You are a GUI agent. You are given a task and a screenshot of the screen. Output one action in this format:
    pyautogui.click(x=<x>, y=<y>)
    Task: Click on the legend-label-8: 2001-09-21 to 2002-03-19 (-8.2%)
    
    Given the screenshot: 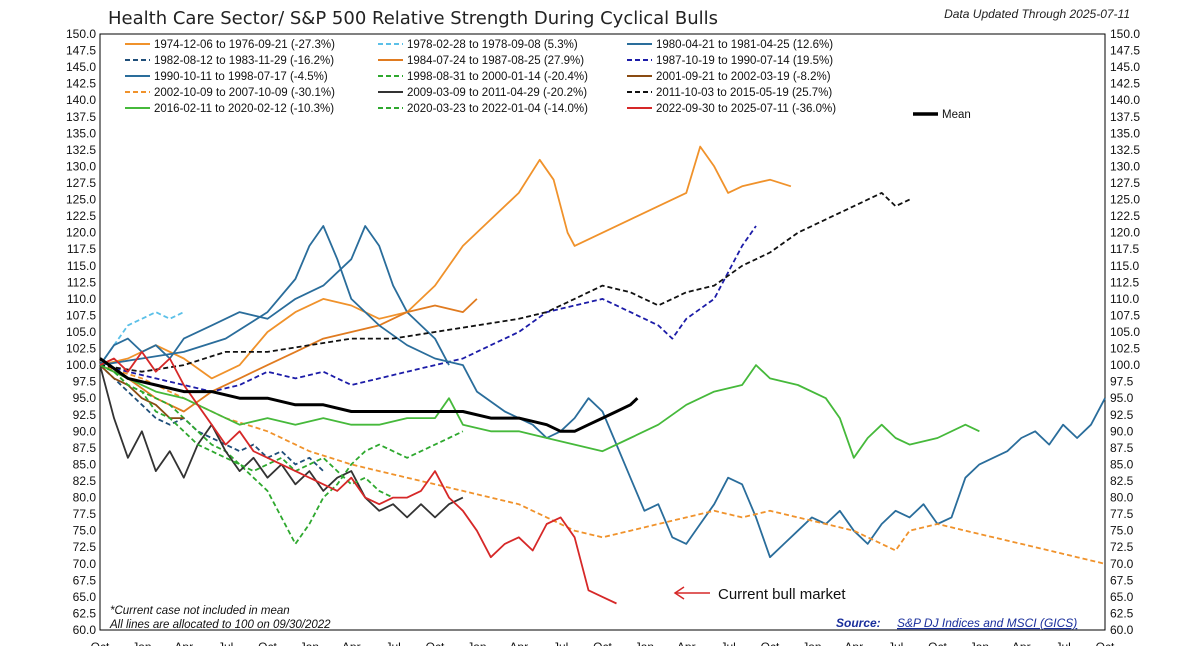 What is the action you would take?
    pyautogui.click(x=743, y=77)
    